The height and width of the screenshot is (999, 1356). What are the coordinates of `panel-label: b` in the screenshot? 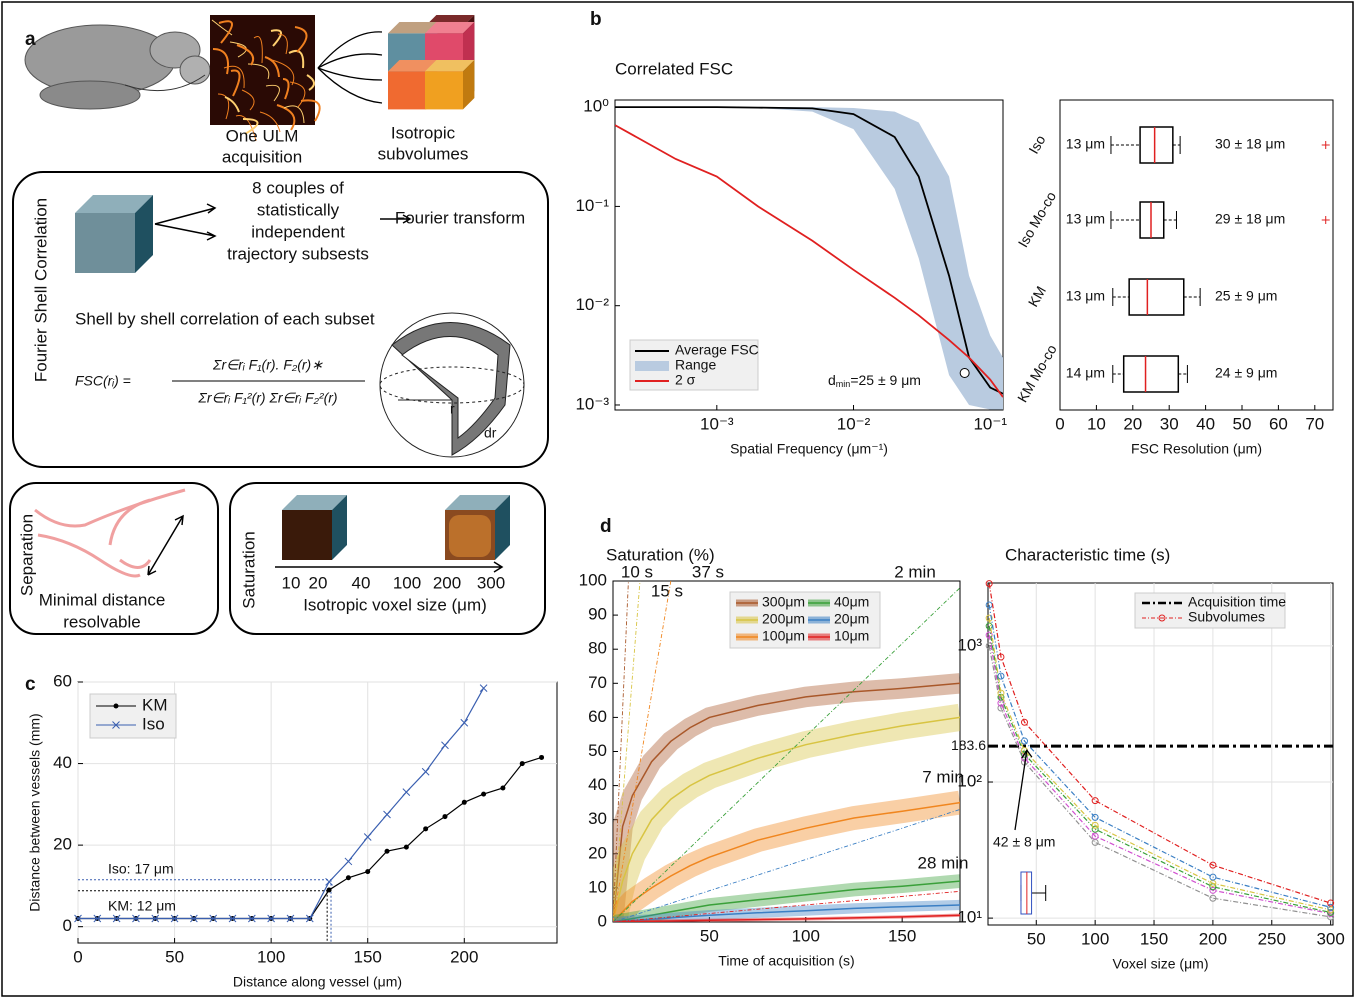 It's located at (596, 19).